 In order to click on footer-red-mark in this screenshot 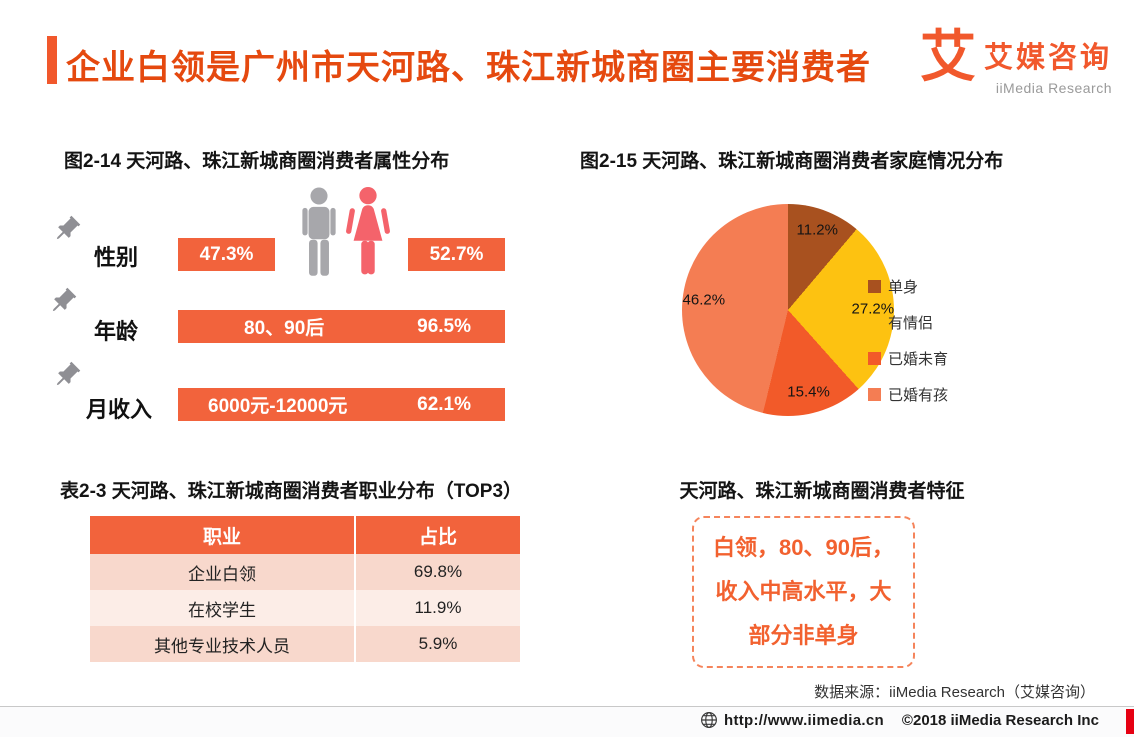, I will do `click(1130, 721)`.